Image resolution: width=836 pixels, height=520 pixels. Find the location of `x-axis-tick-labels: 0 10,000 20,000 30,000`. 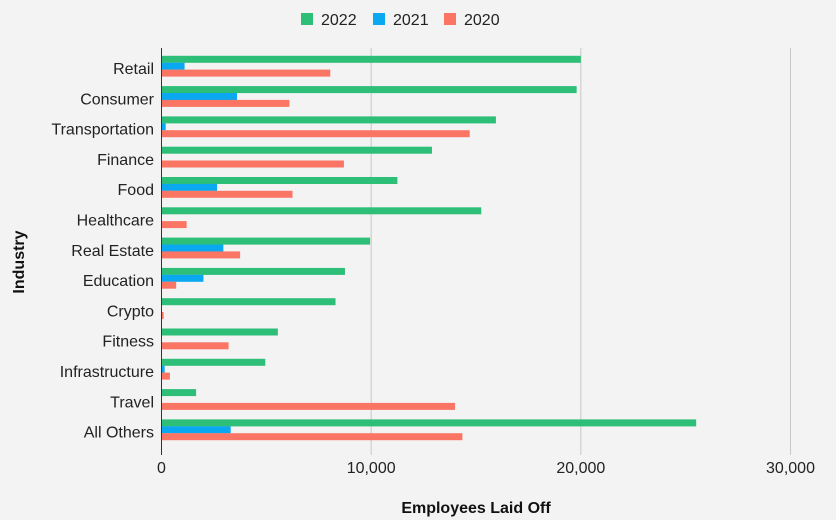

x-axis-tick-labels: 0 10,000 20,000 30,000 is located at coordinates (486, 468).